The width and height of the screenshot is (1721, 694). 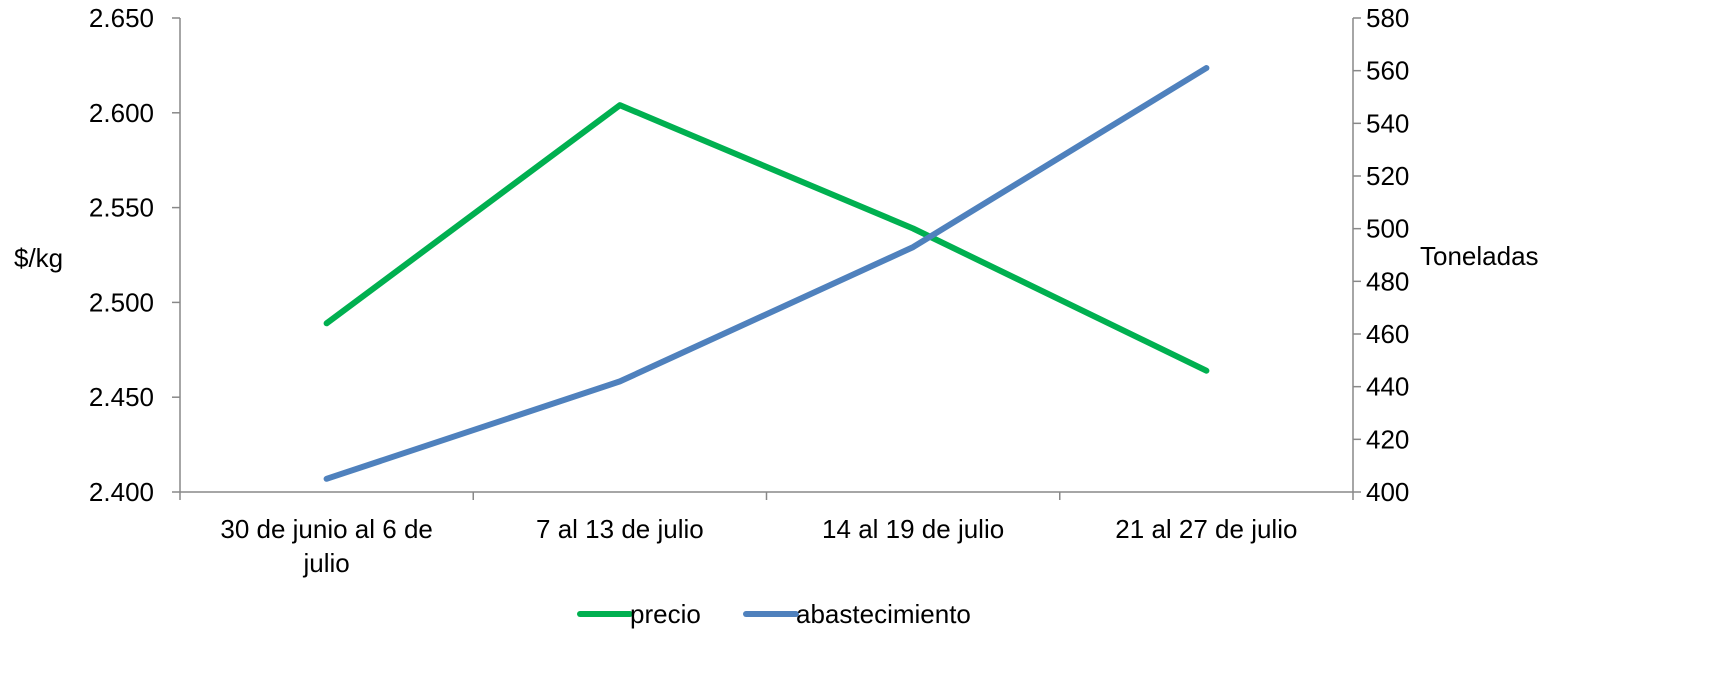 I want to click on y-left-axis-title: $/kg, so click(x=38, y=258).